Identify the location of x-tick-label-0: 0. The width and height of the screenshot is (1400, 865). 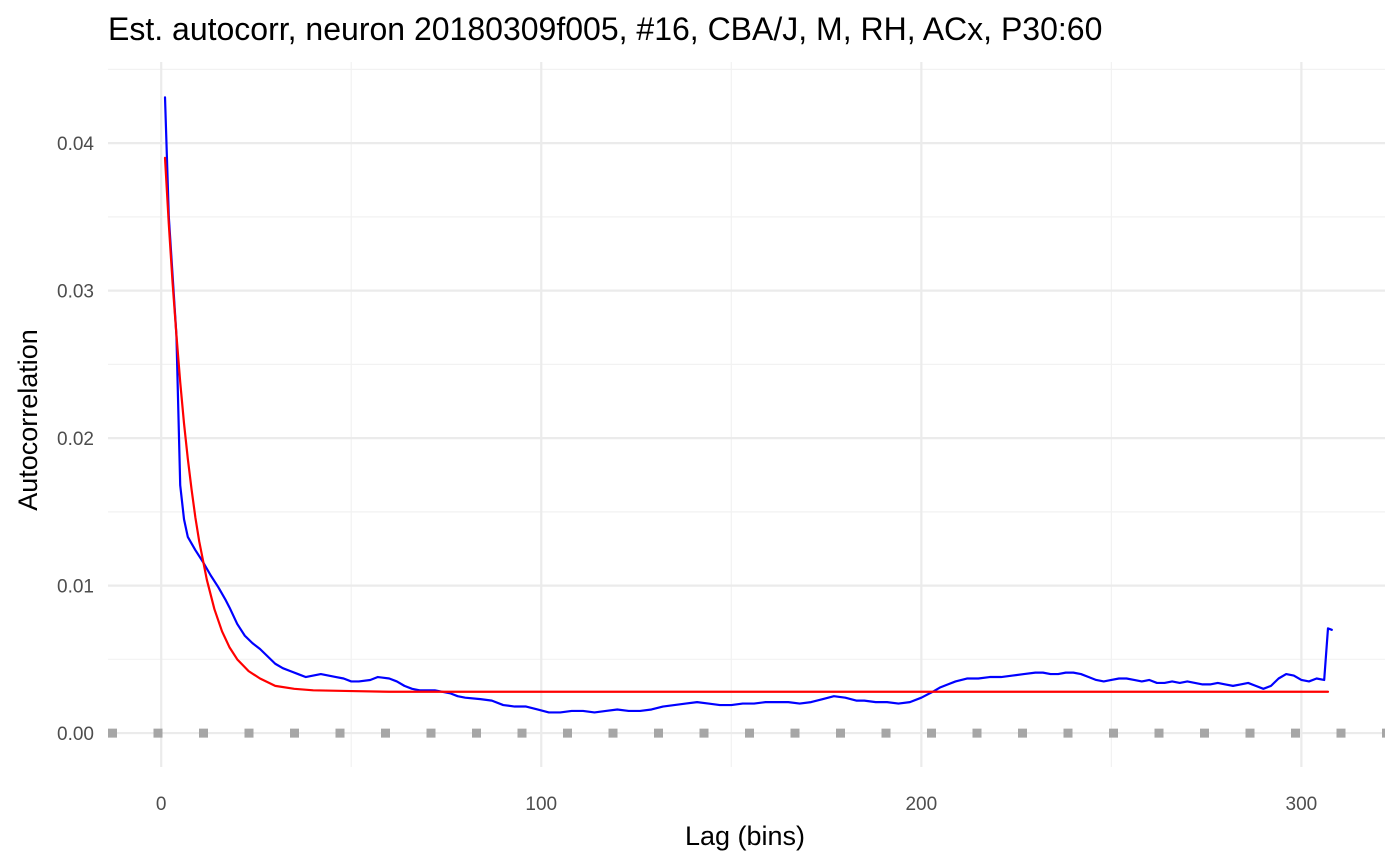
(161, 804).